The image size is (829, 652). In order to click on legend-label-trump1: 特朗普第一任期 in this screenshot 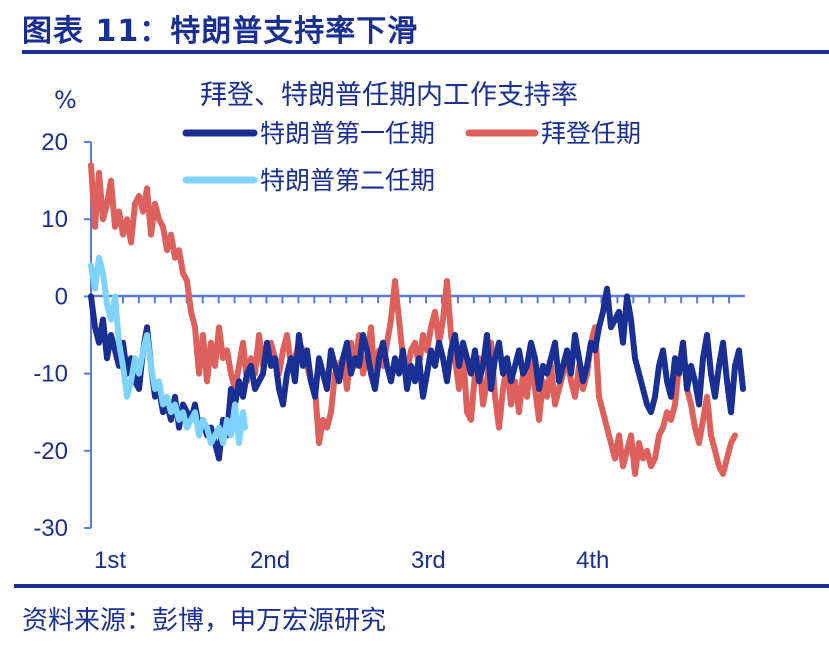, I will do `click(347, 133)`.